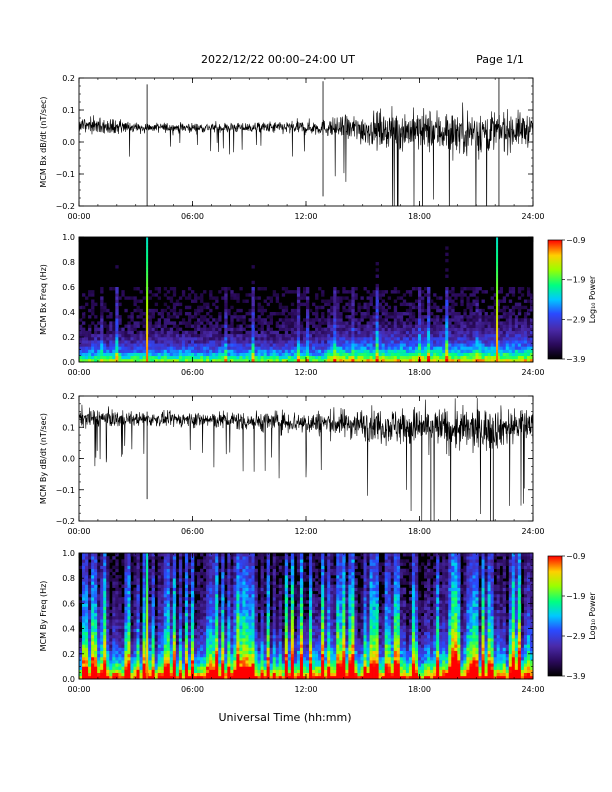 Image resolution: width=612 pixels, height=792 pixels. What do you see at coordinates (306, 458) in the screenshot?
I see `plot-frame` at bounding box center [306, 458].